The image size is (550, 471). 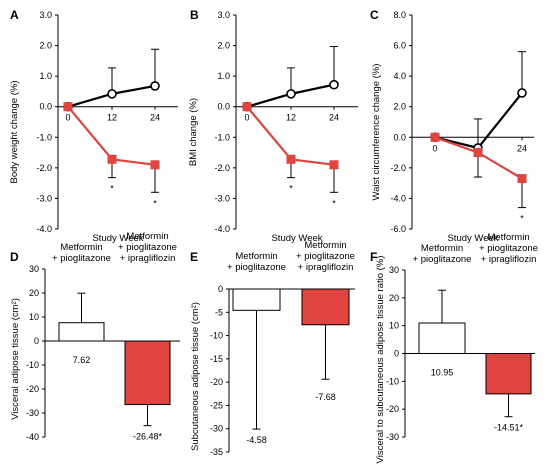 I want to click on y-tick-label: -5, so click(x=219, y=312).